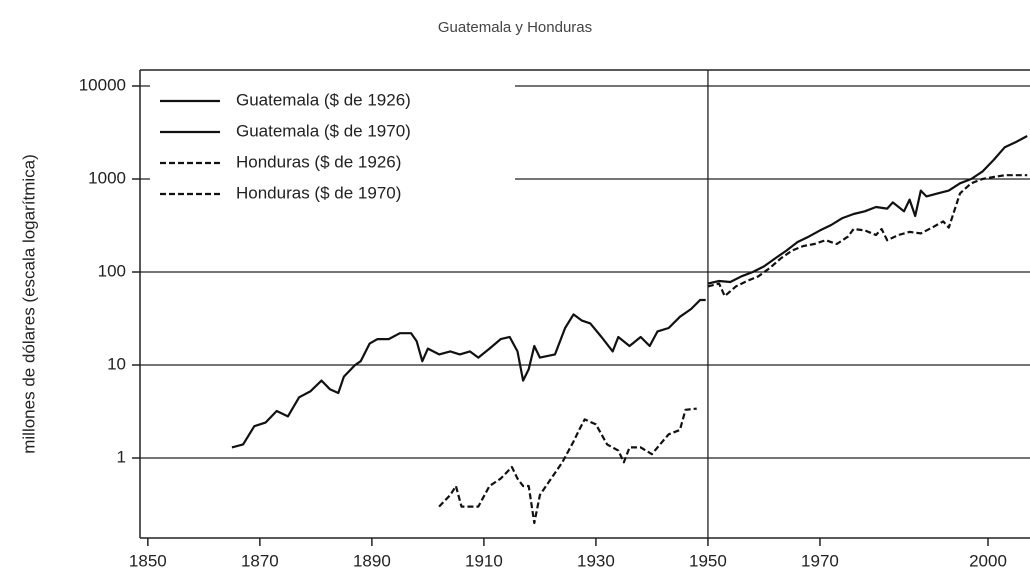 The width and height of the screenshot is (1030, 578). What do you see at coordinates (988, 560) in the screenshot?
I see `x-tick-label: 2000` at bounding box center [988, 560].